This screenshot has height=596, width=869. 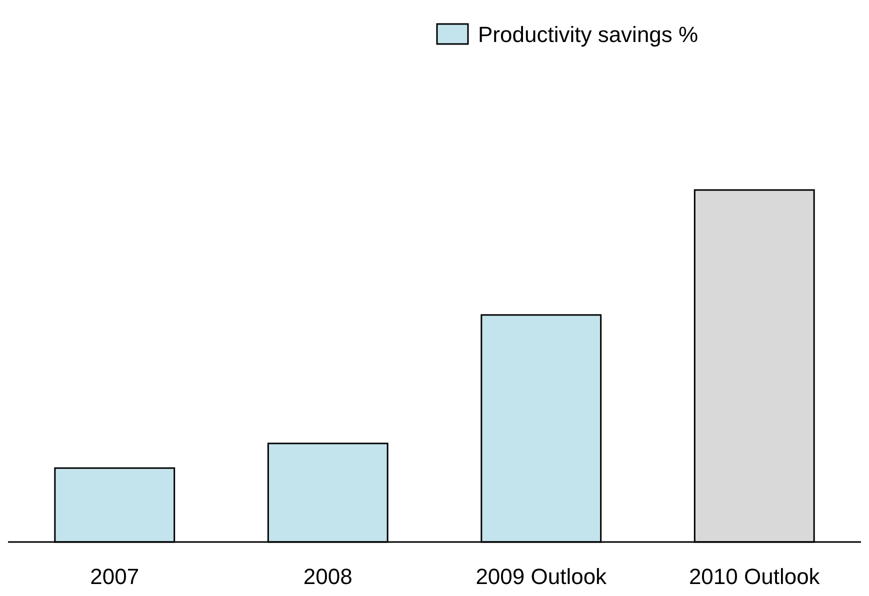 I want to click on legend-label: Productivity savings %, so click(x=588, y=34).